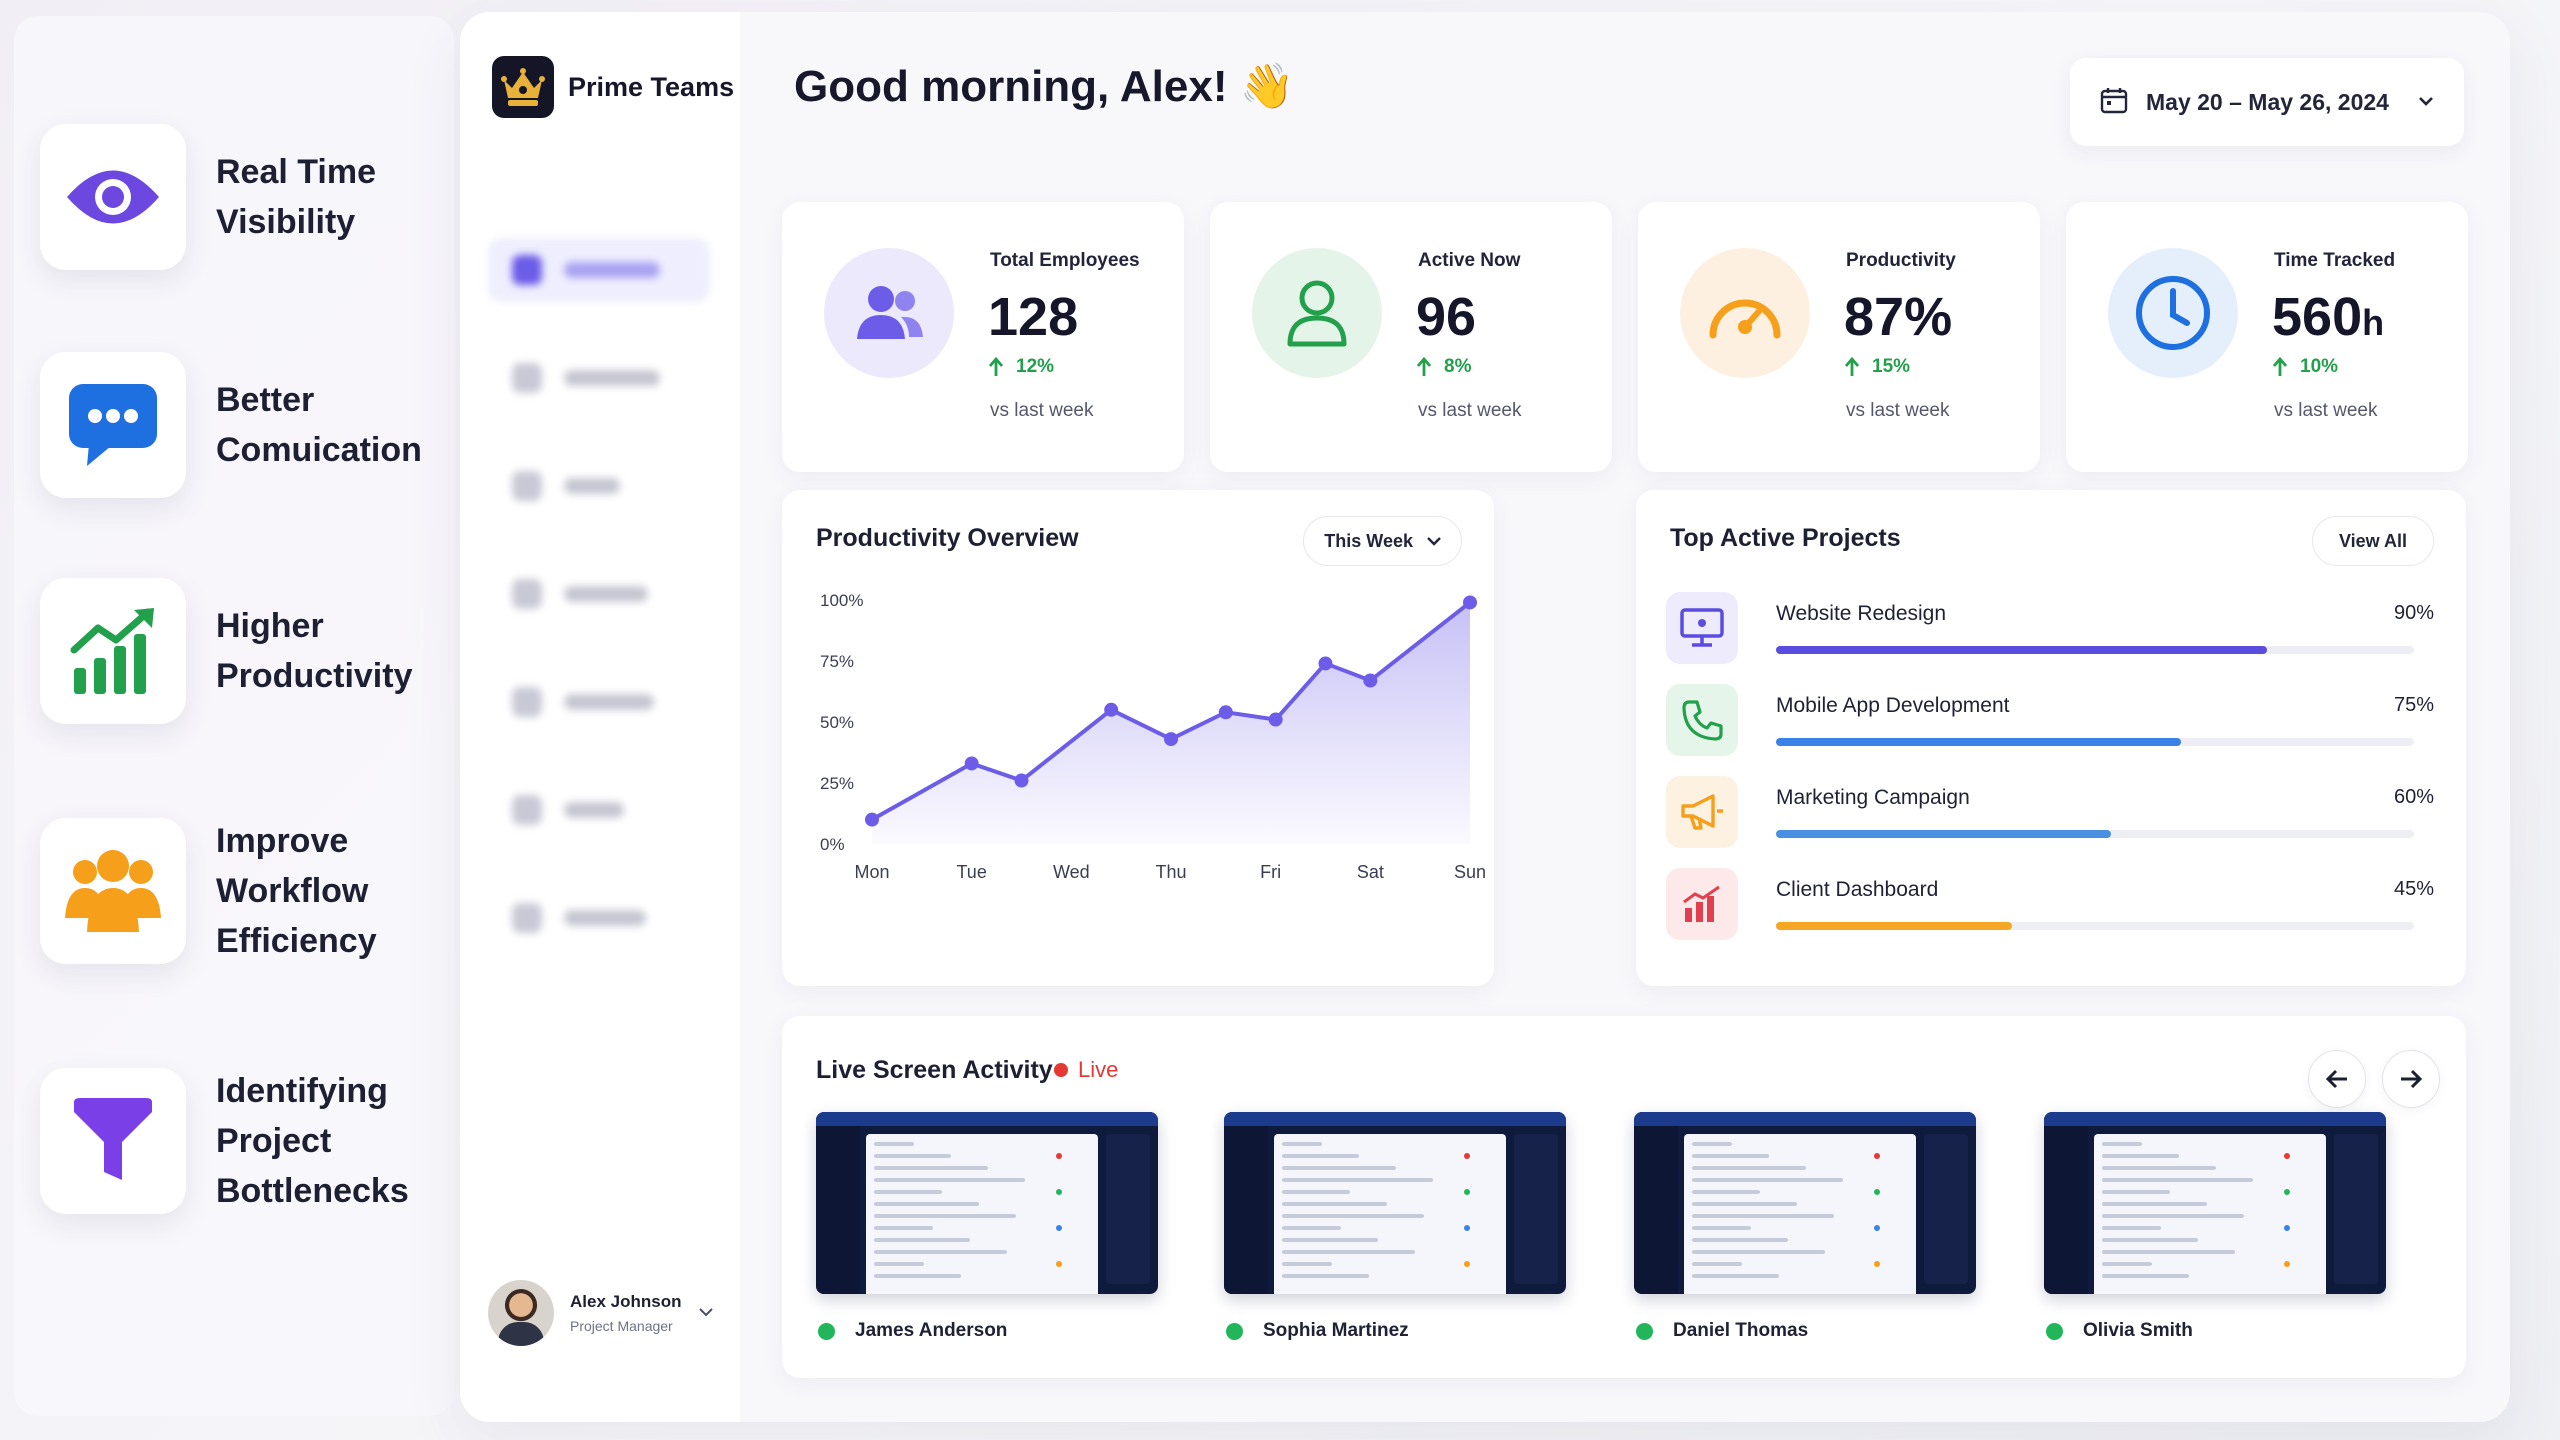  What do you see at coordinates (2267, 102) in the screenshot?
I see `date-range-picker: May 20 – May 26, 2024` at bounding box center [2267, 102].